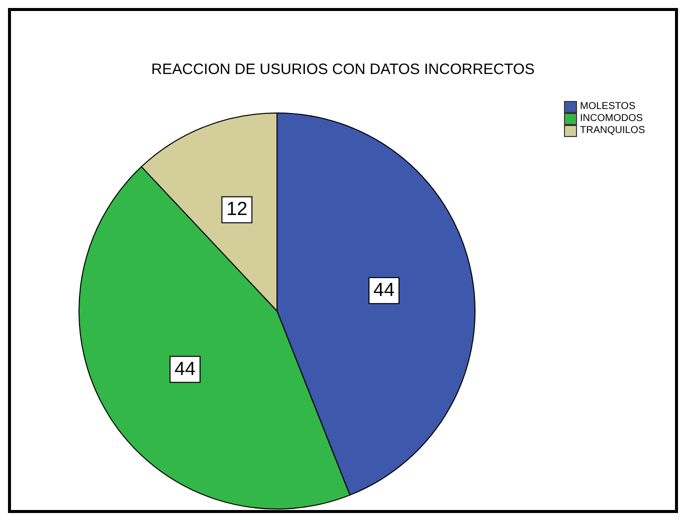 The height and width of the screenshot is (524, 688). Describe the element at coordinates (608, 107) in the screenshot. I see `legend-label: MOLESTOS` at that location.